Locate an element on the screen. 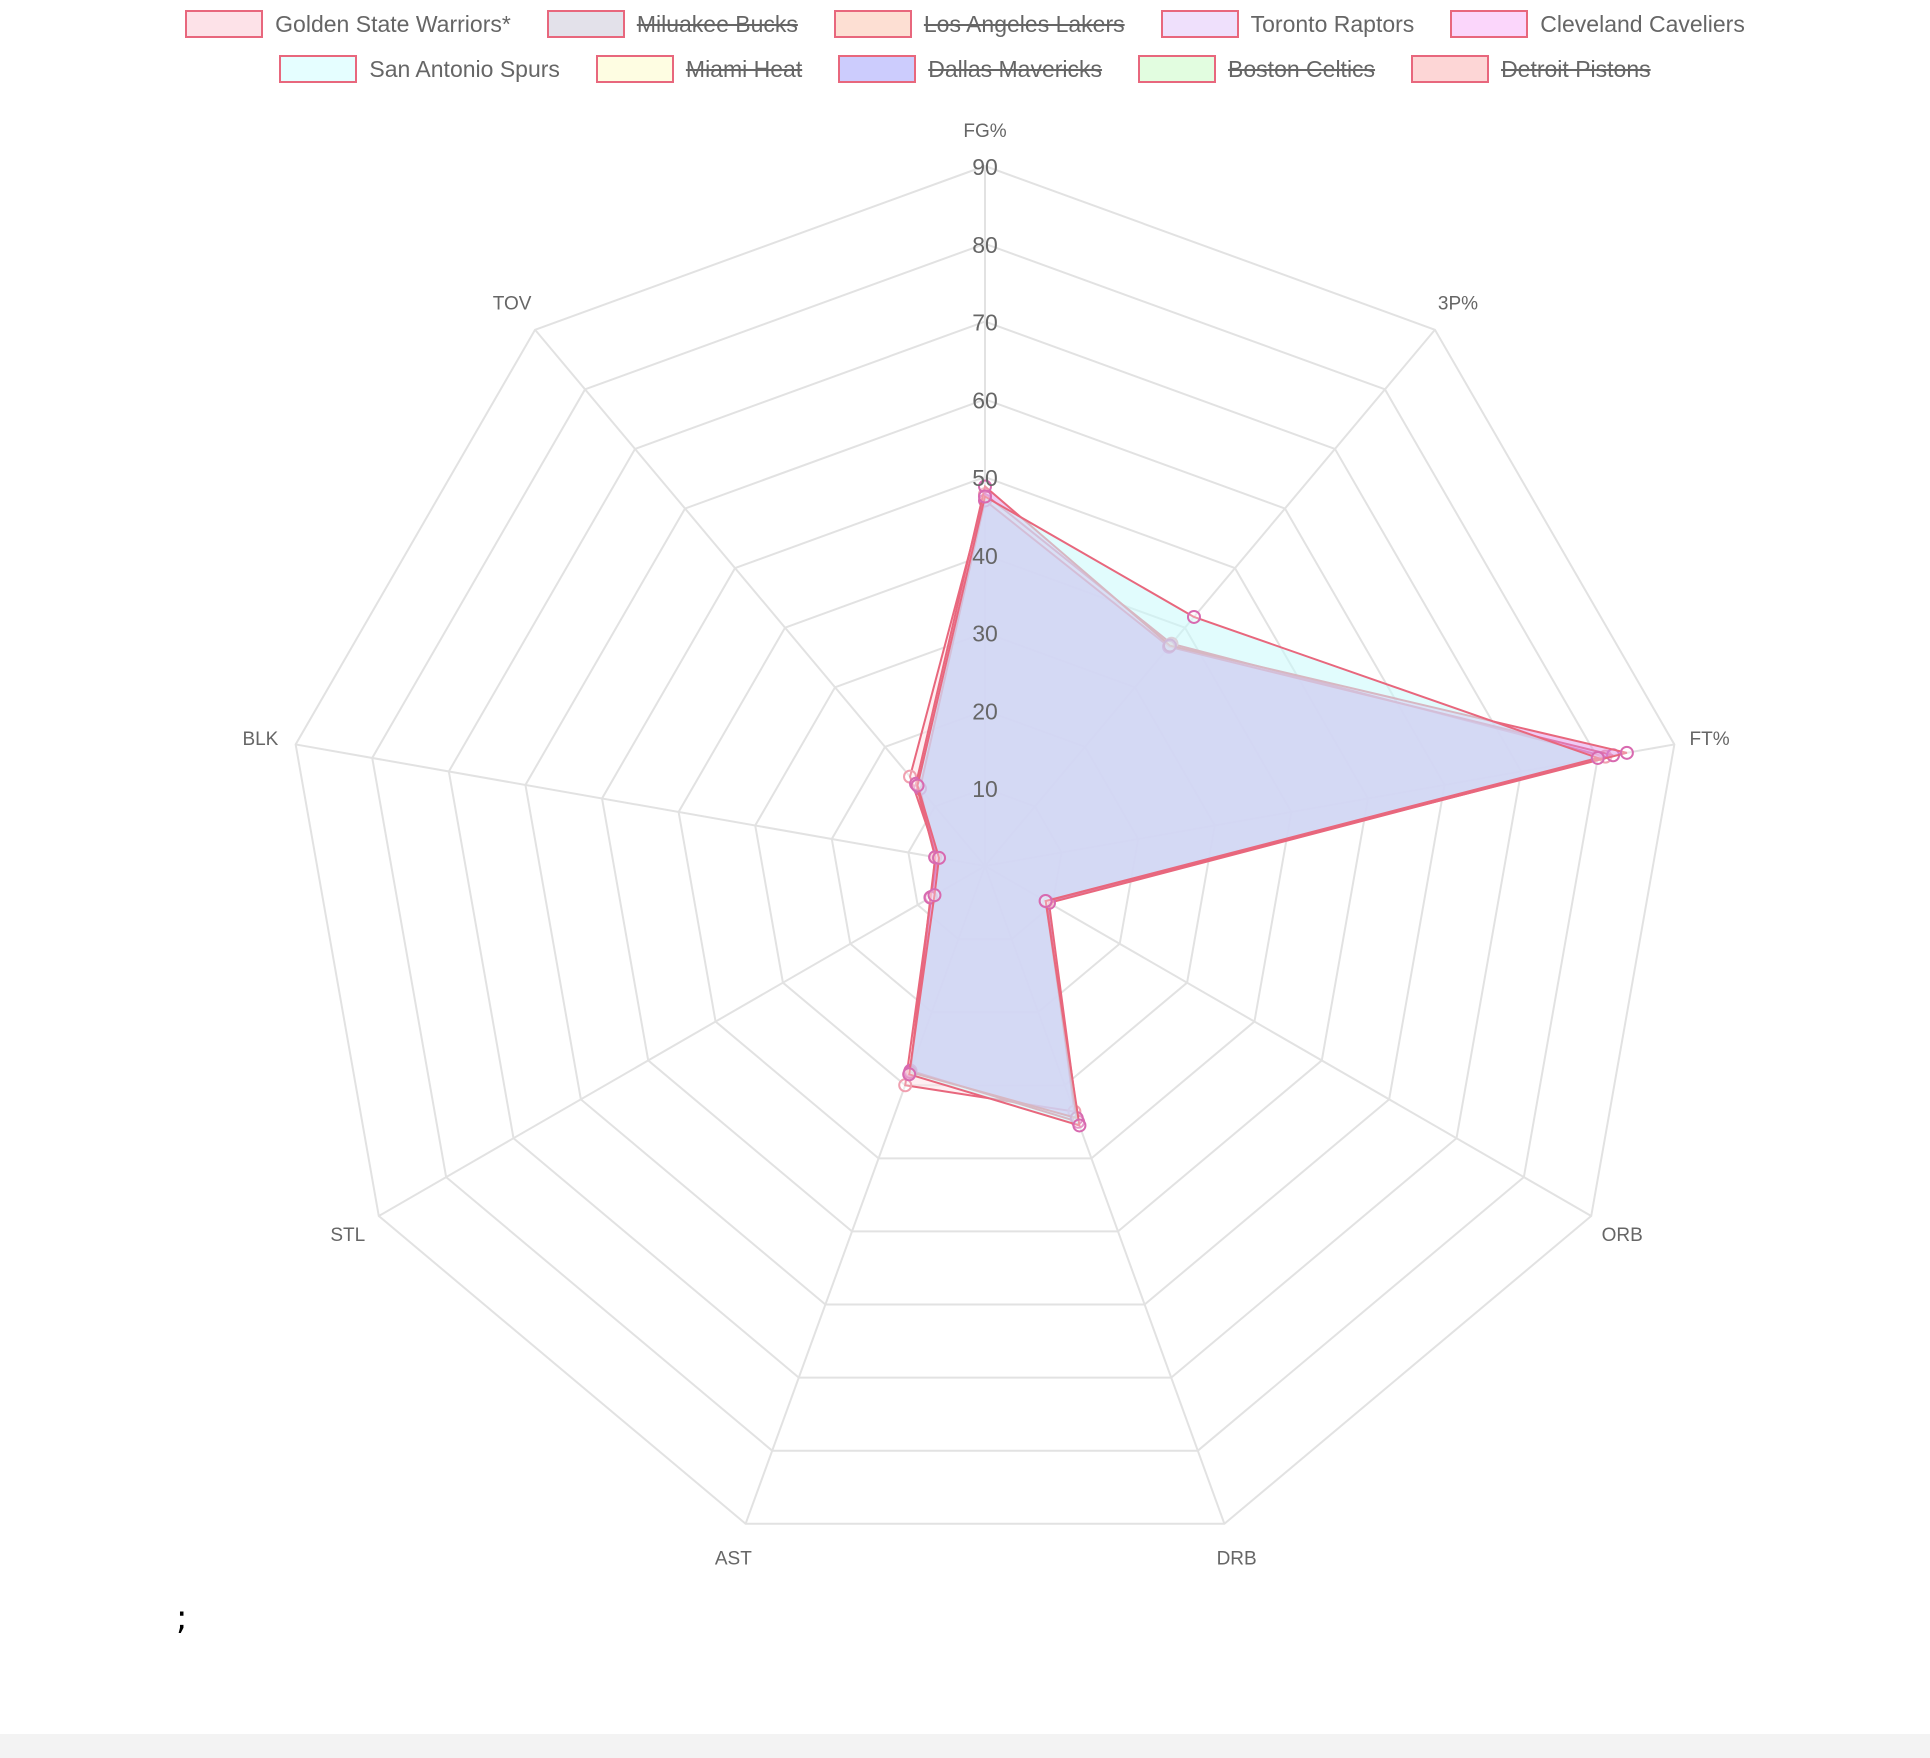 The width and height of the screenshot is (1930, 1758). stray-text: ; is located at coordinates (182, 1618).